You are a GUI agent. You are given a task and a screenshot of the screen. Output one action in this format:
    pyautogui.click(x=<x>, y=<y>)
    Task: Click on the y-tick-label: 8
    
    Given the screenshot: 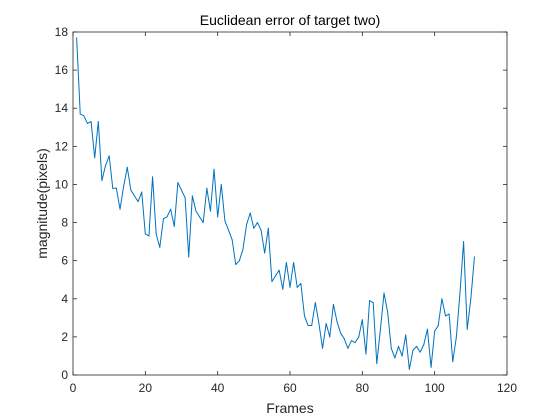 What is the action you would take?
    pyautogui.click(x=64, y=223)
    